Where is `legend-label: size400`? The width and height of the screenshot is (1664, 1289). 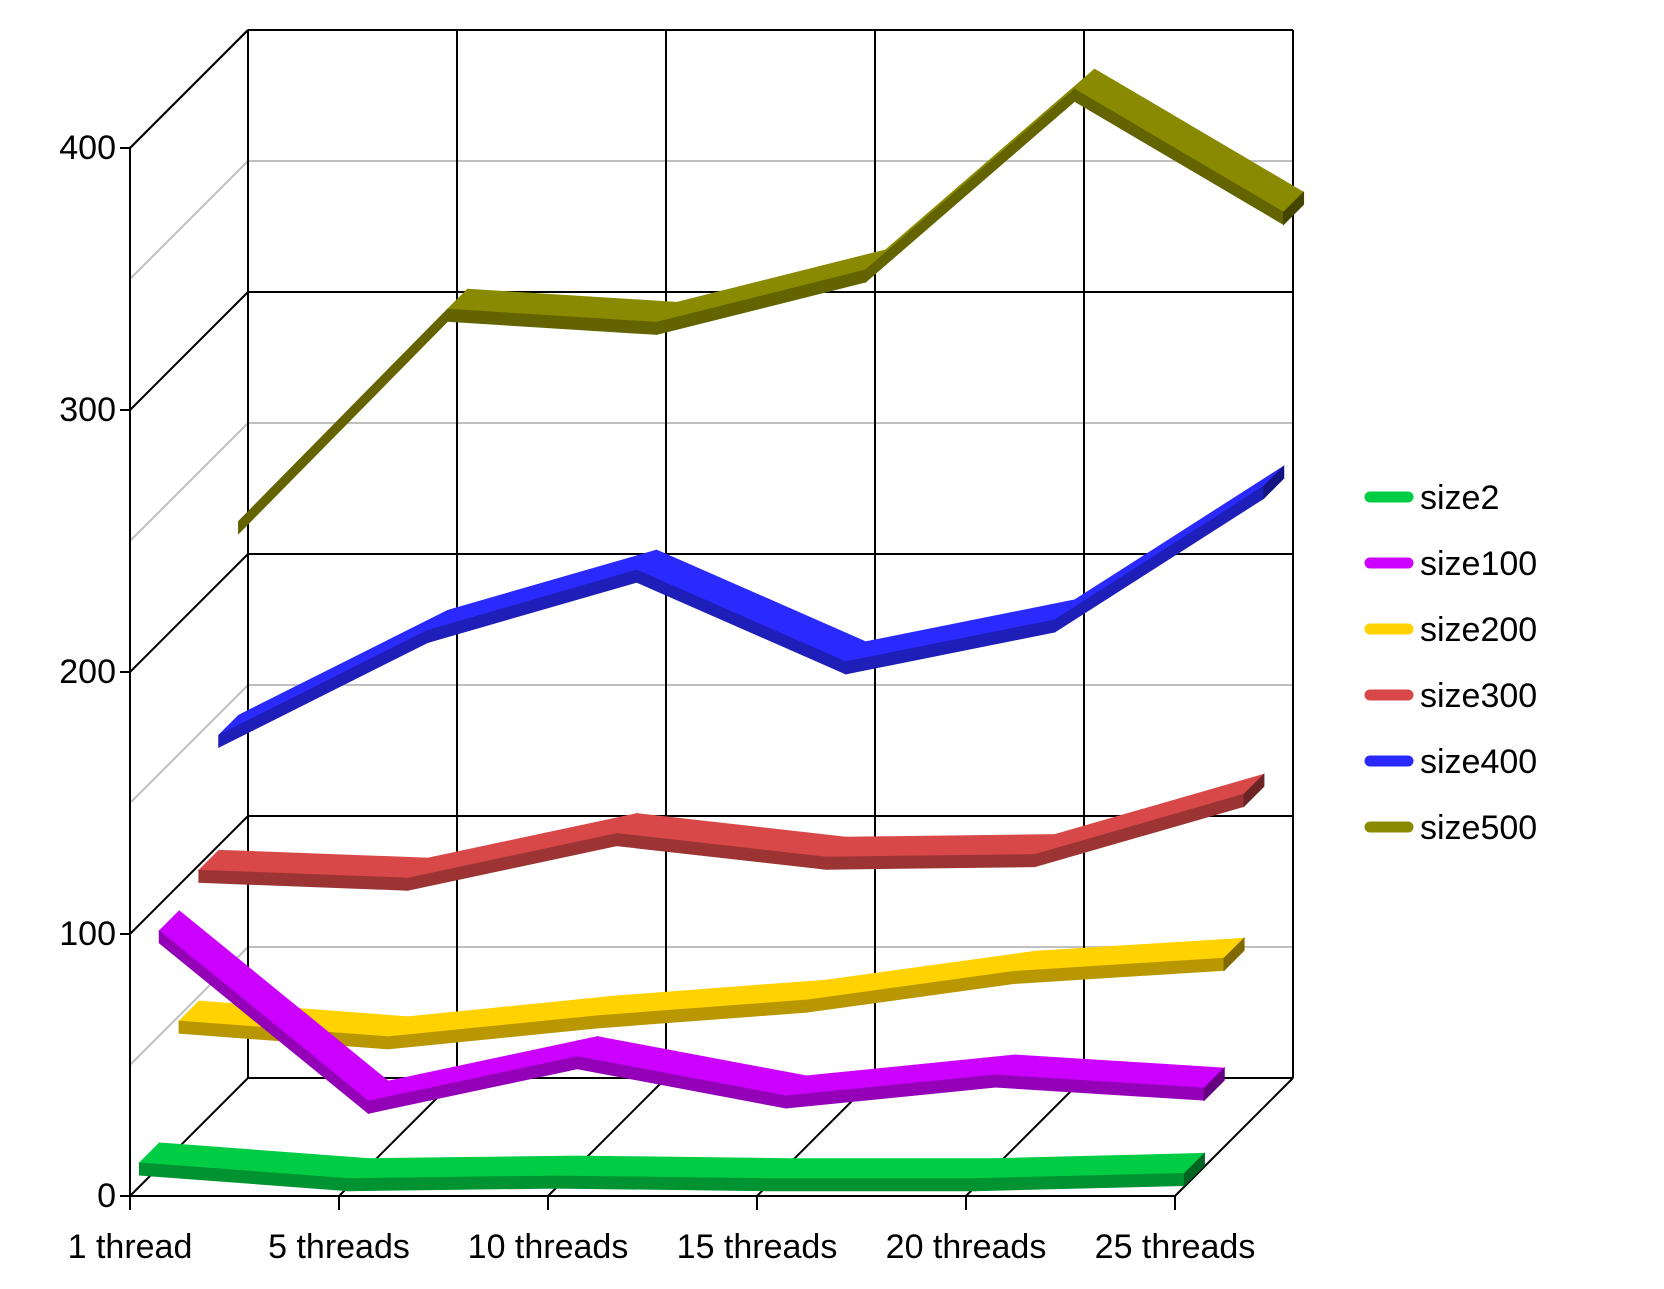
legend-label: size400 is located at coordinates (1478, 762).